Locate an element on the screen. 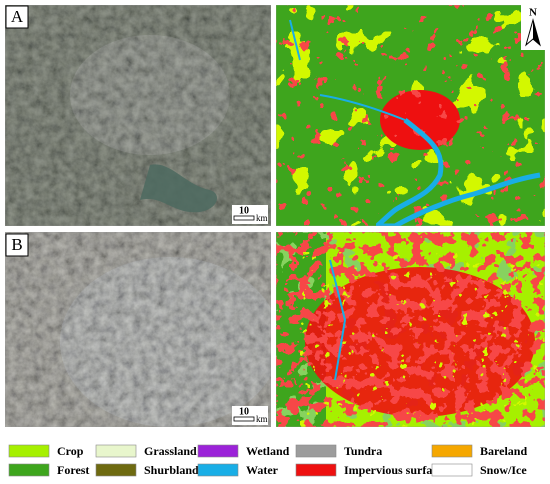 Image resolution: width=550 pixels, height=484 pixels. panel-label: A is located at coordinates (17, 16).